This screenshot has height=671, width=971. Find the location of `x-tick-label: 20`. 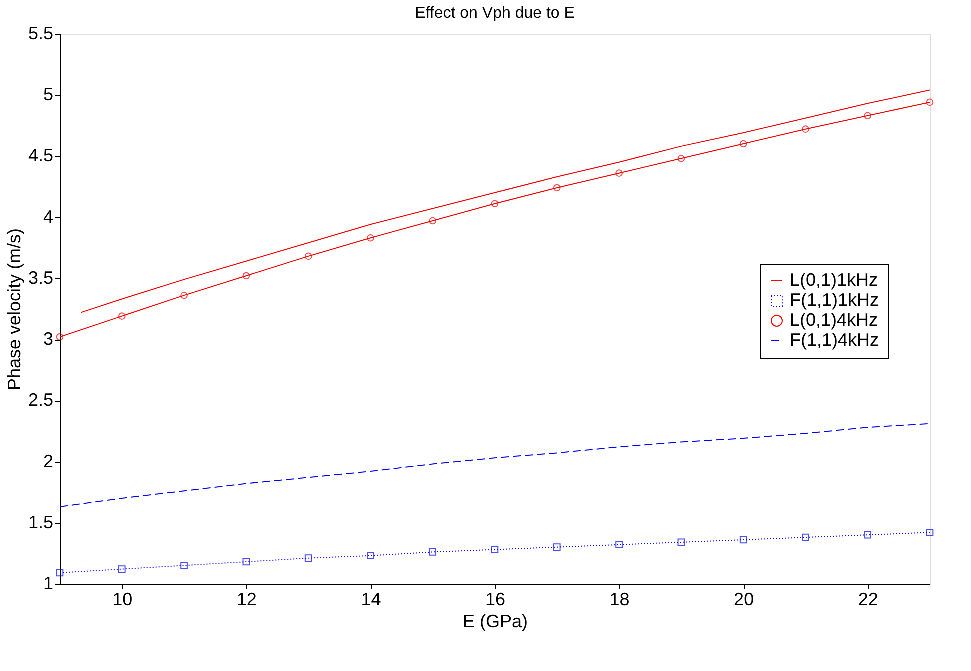

x-tick-label: 20 is located at coordinates (744, 600).